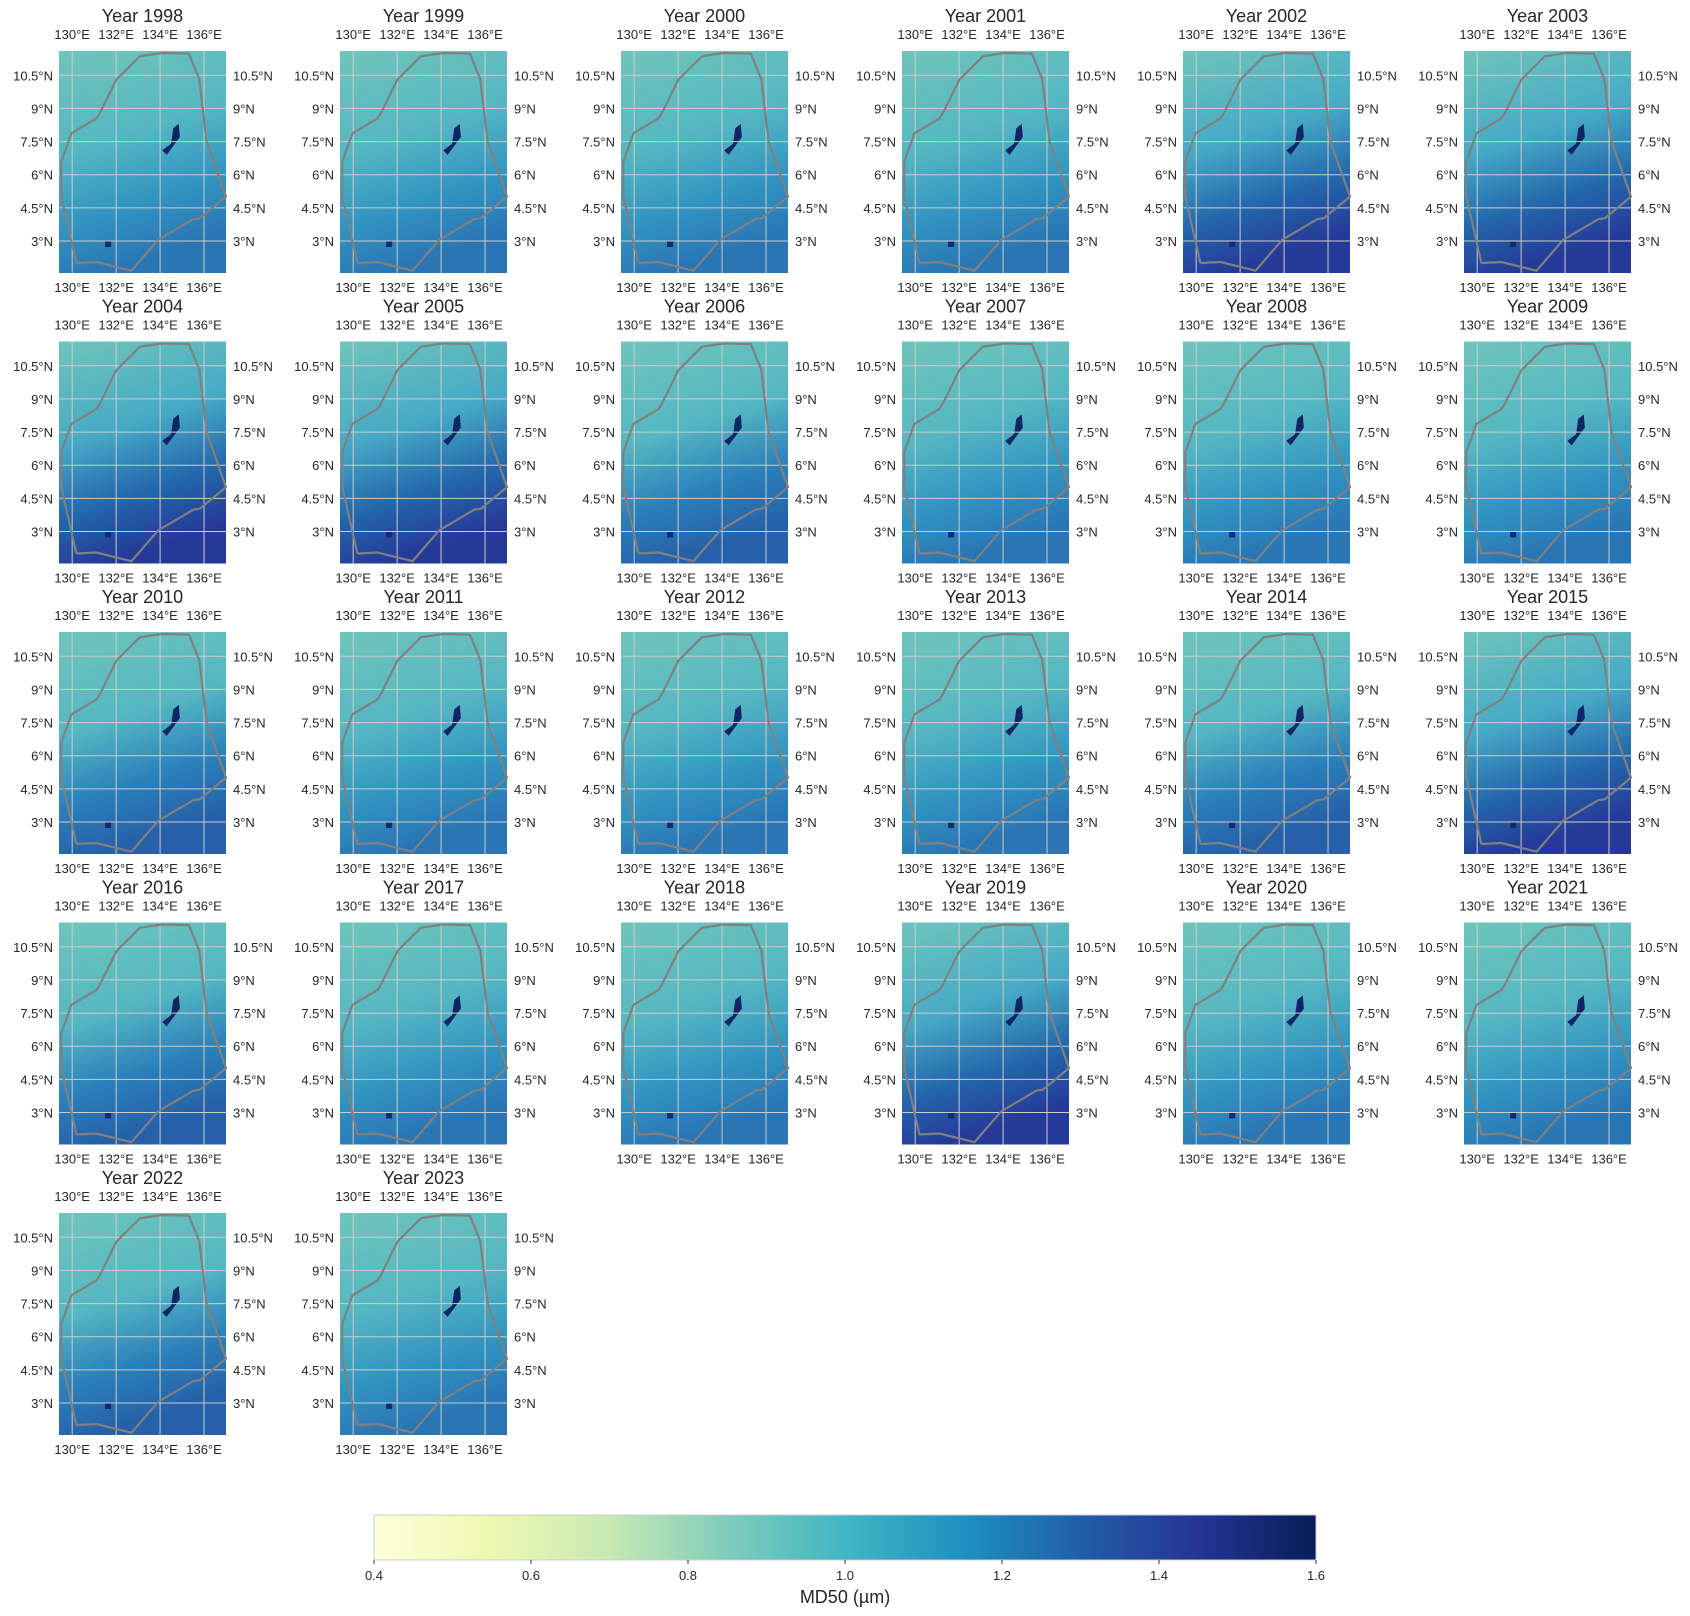 The height and width of the screenshot is (1616, 1690). What do you see at coordinates (1547, 16) in the screenshot?
I see `panel-title: Year 2003` at bounding box center [1547, 16].